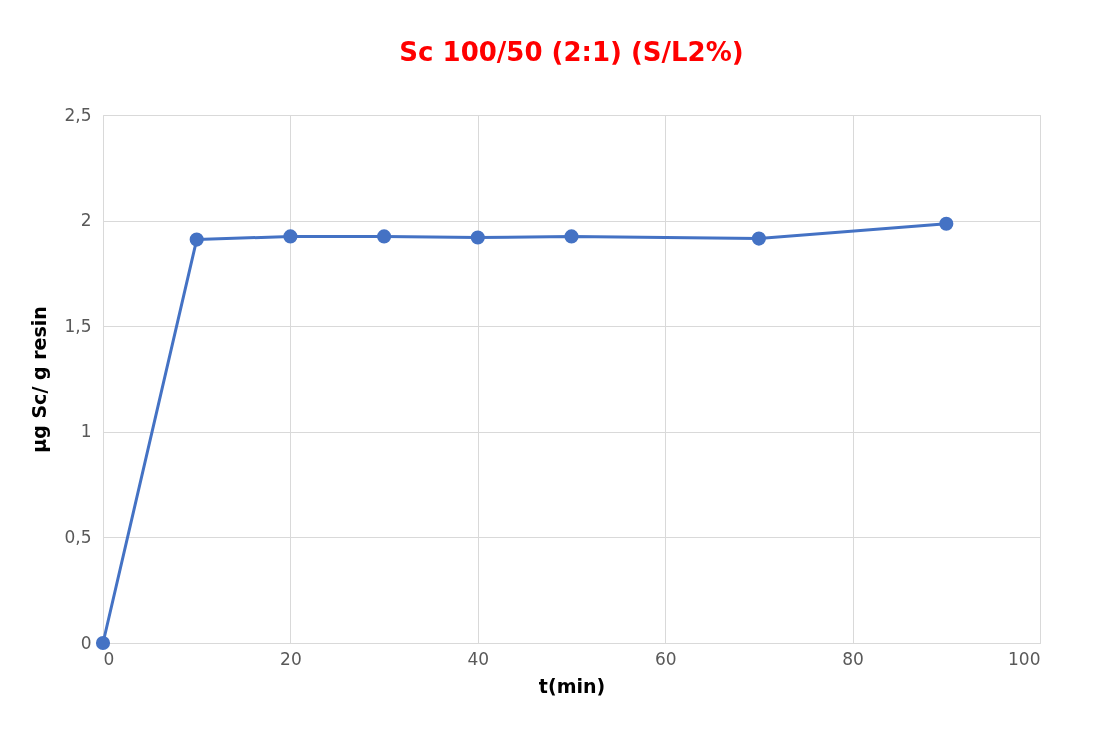  Describe the element at coordinates (78, 114) in the screenshot. I see `y-tick-label: 2,5` at that location.